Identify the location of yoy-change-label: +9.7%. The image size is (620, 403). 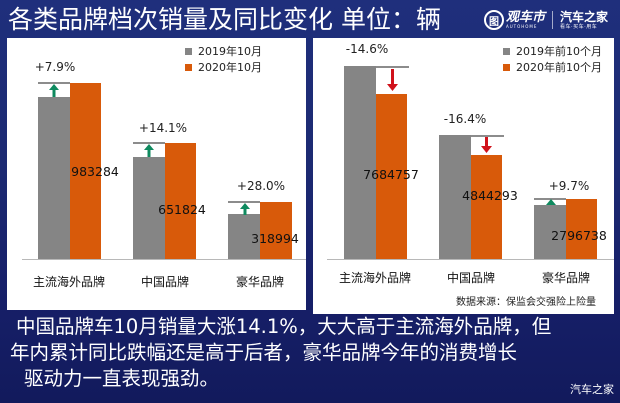
(569, 186).